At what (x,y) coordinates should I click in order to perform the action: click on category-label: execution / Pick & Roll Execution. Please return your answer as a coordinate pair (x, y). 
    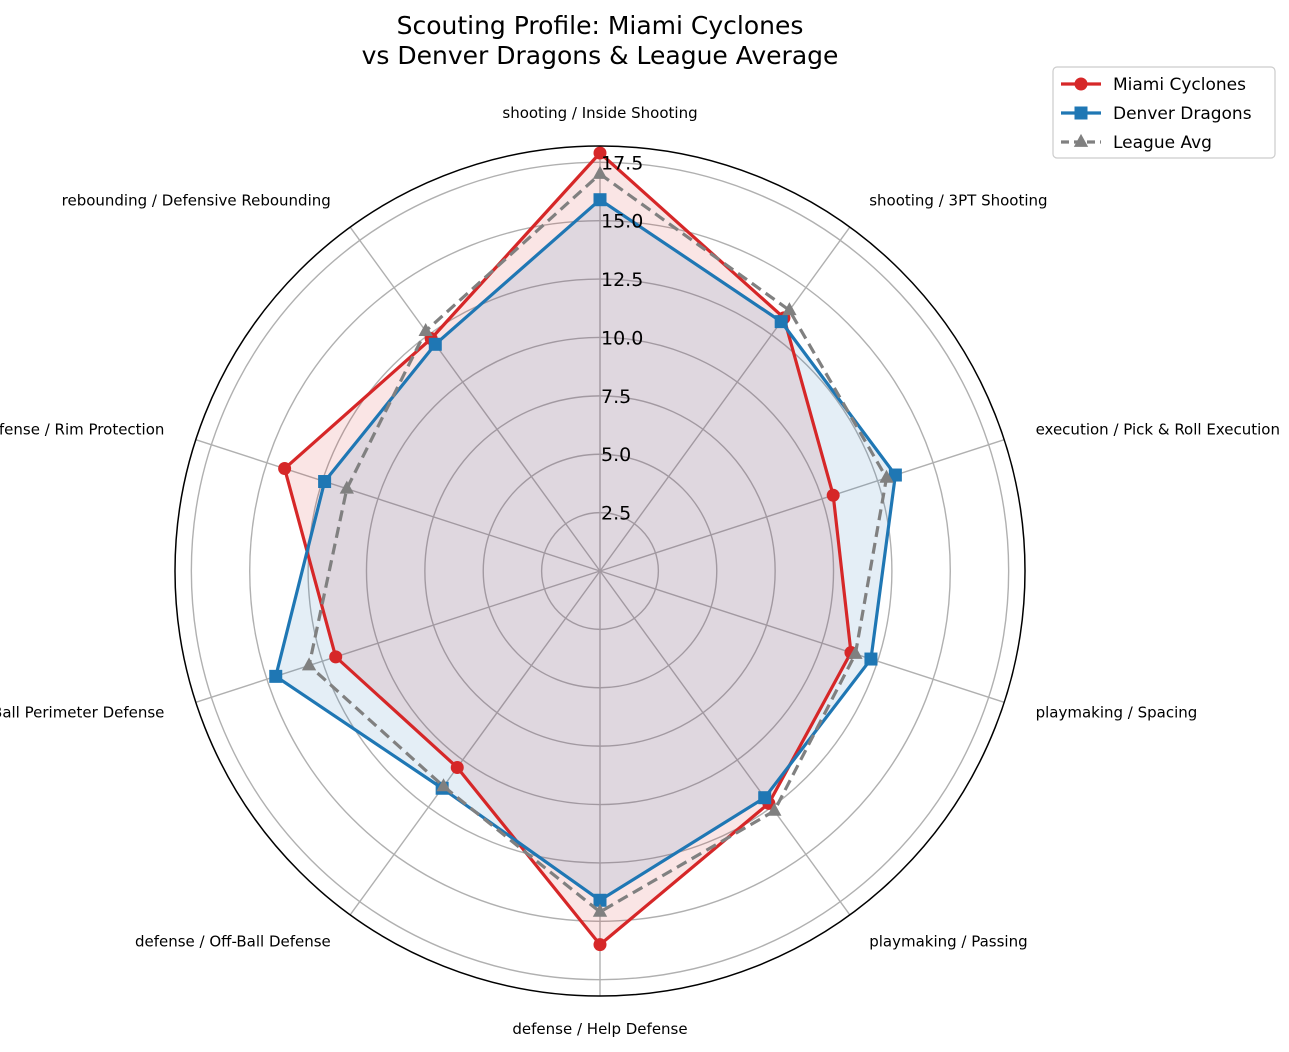
    Looking at the image, I should click on (1158, 429).